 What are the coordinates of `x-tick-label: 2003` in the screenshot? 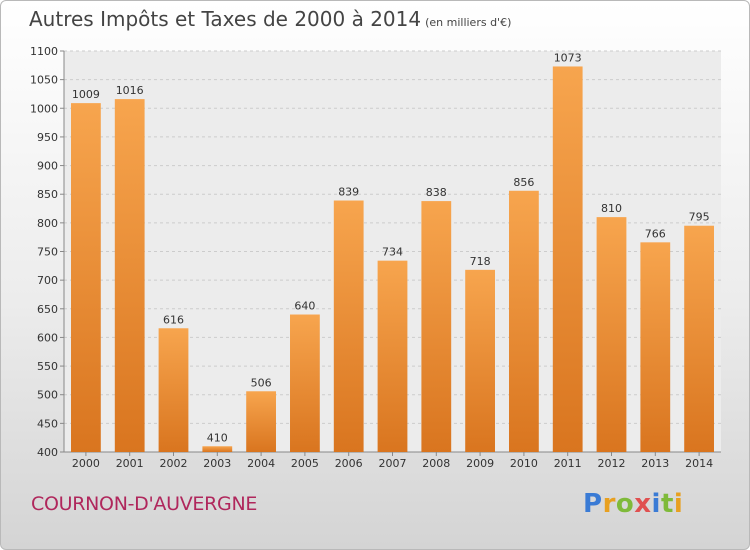 It's located at (217, 463).